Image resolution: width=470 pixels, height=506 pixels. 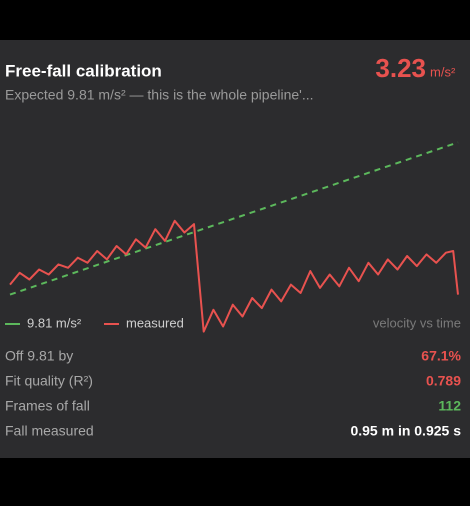 I want to click on stat-label: Frames of fall, so click(x=47, y=406).